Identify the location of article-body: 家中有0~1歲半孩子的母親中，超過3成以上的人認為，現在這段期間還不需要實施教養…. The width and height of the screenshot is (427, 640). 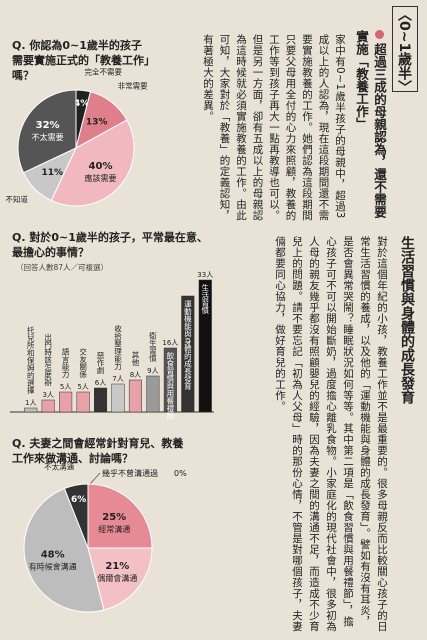
(274, 127).